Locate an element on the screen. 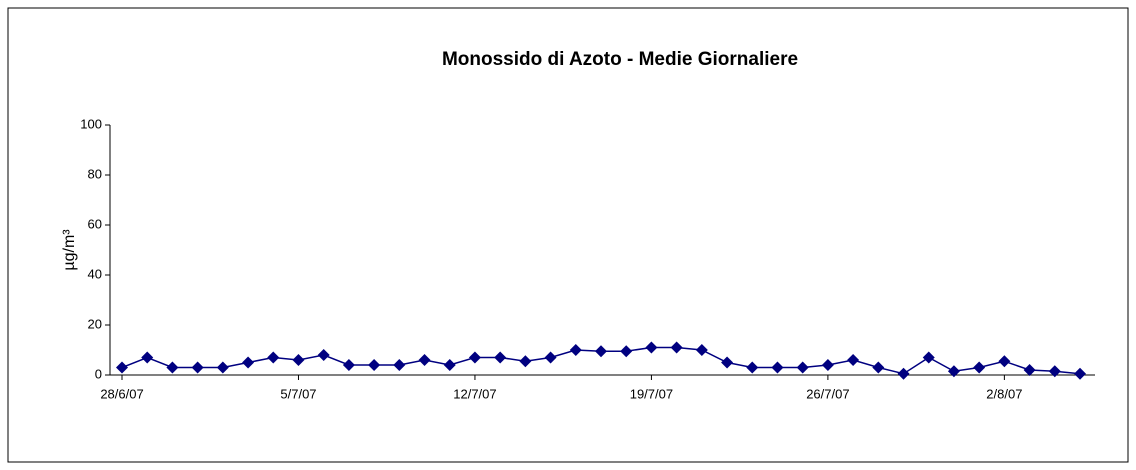  x-tick-label: 5/7/07 is located at coordinates (298, 393).